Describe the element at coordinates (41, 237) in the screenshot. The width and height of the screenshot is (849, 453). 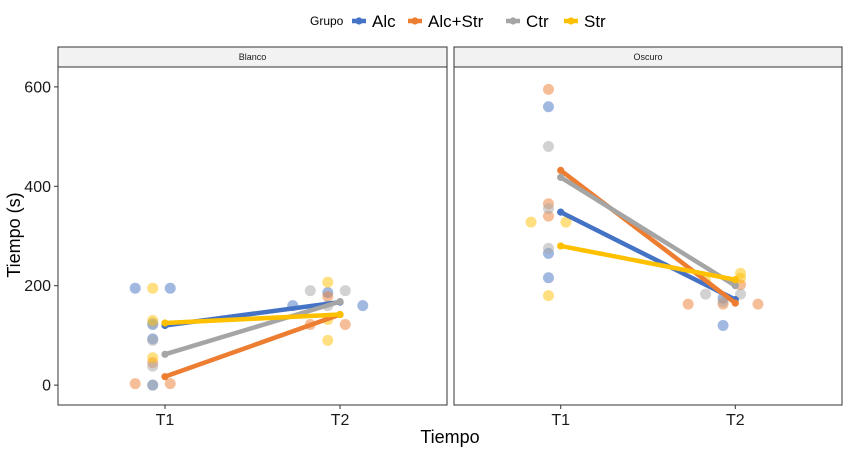
I see `y-axis: 0 200 400 600` at that location.